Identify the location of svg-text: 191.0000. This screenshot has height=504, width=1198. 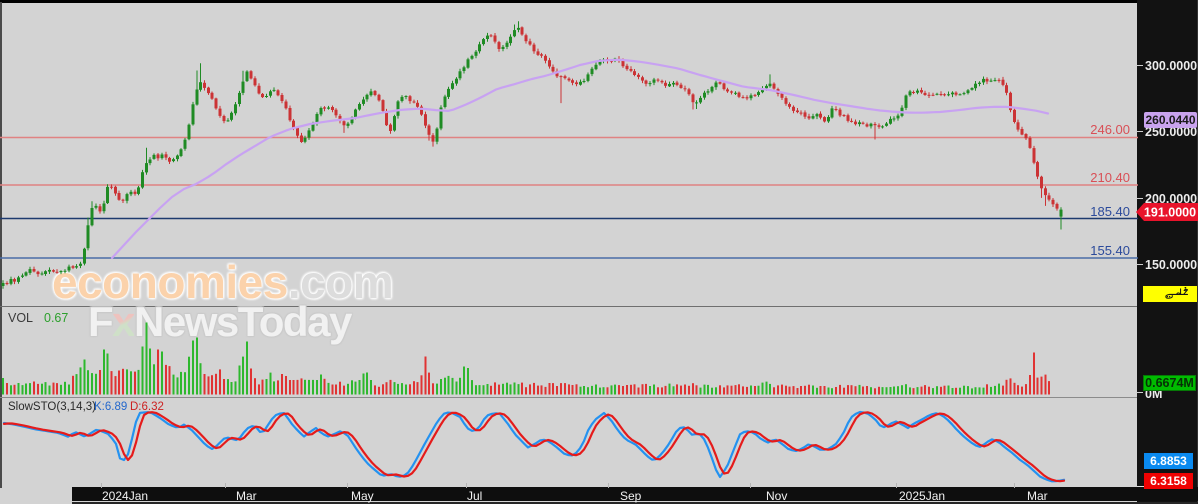
(1170, 212).